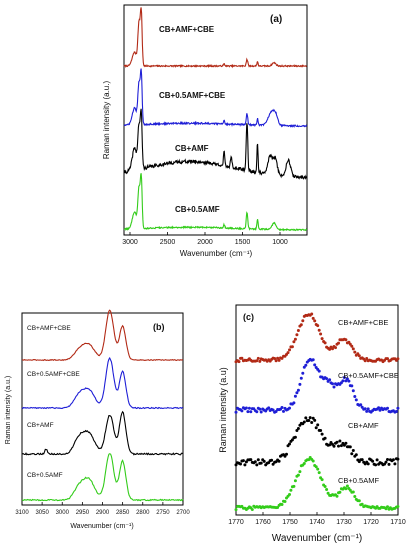 The image size is (406, 550). I want to click on x-tick-label: 2900, so click(103, 513).